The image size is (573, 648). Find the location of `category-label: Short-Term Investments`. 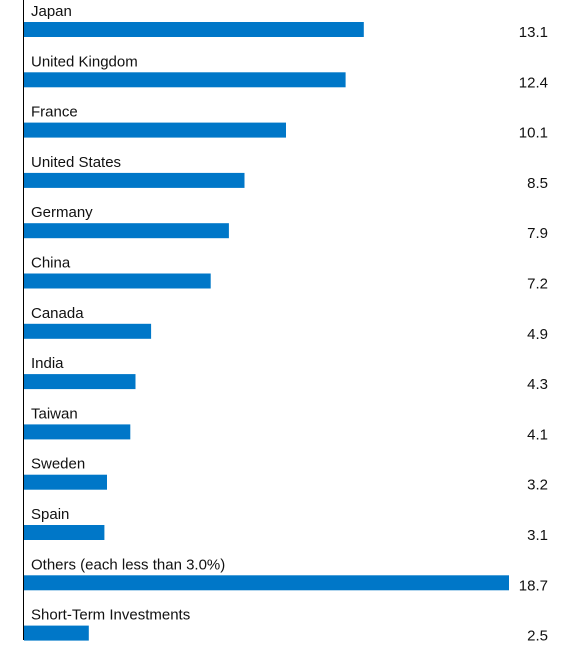

category-label: Short-Term Investments is located at coordinates (110, 615).